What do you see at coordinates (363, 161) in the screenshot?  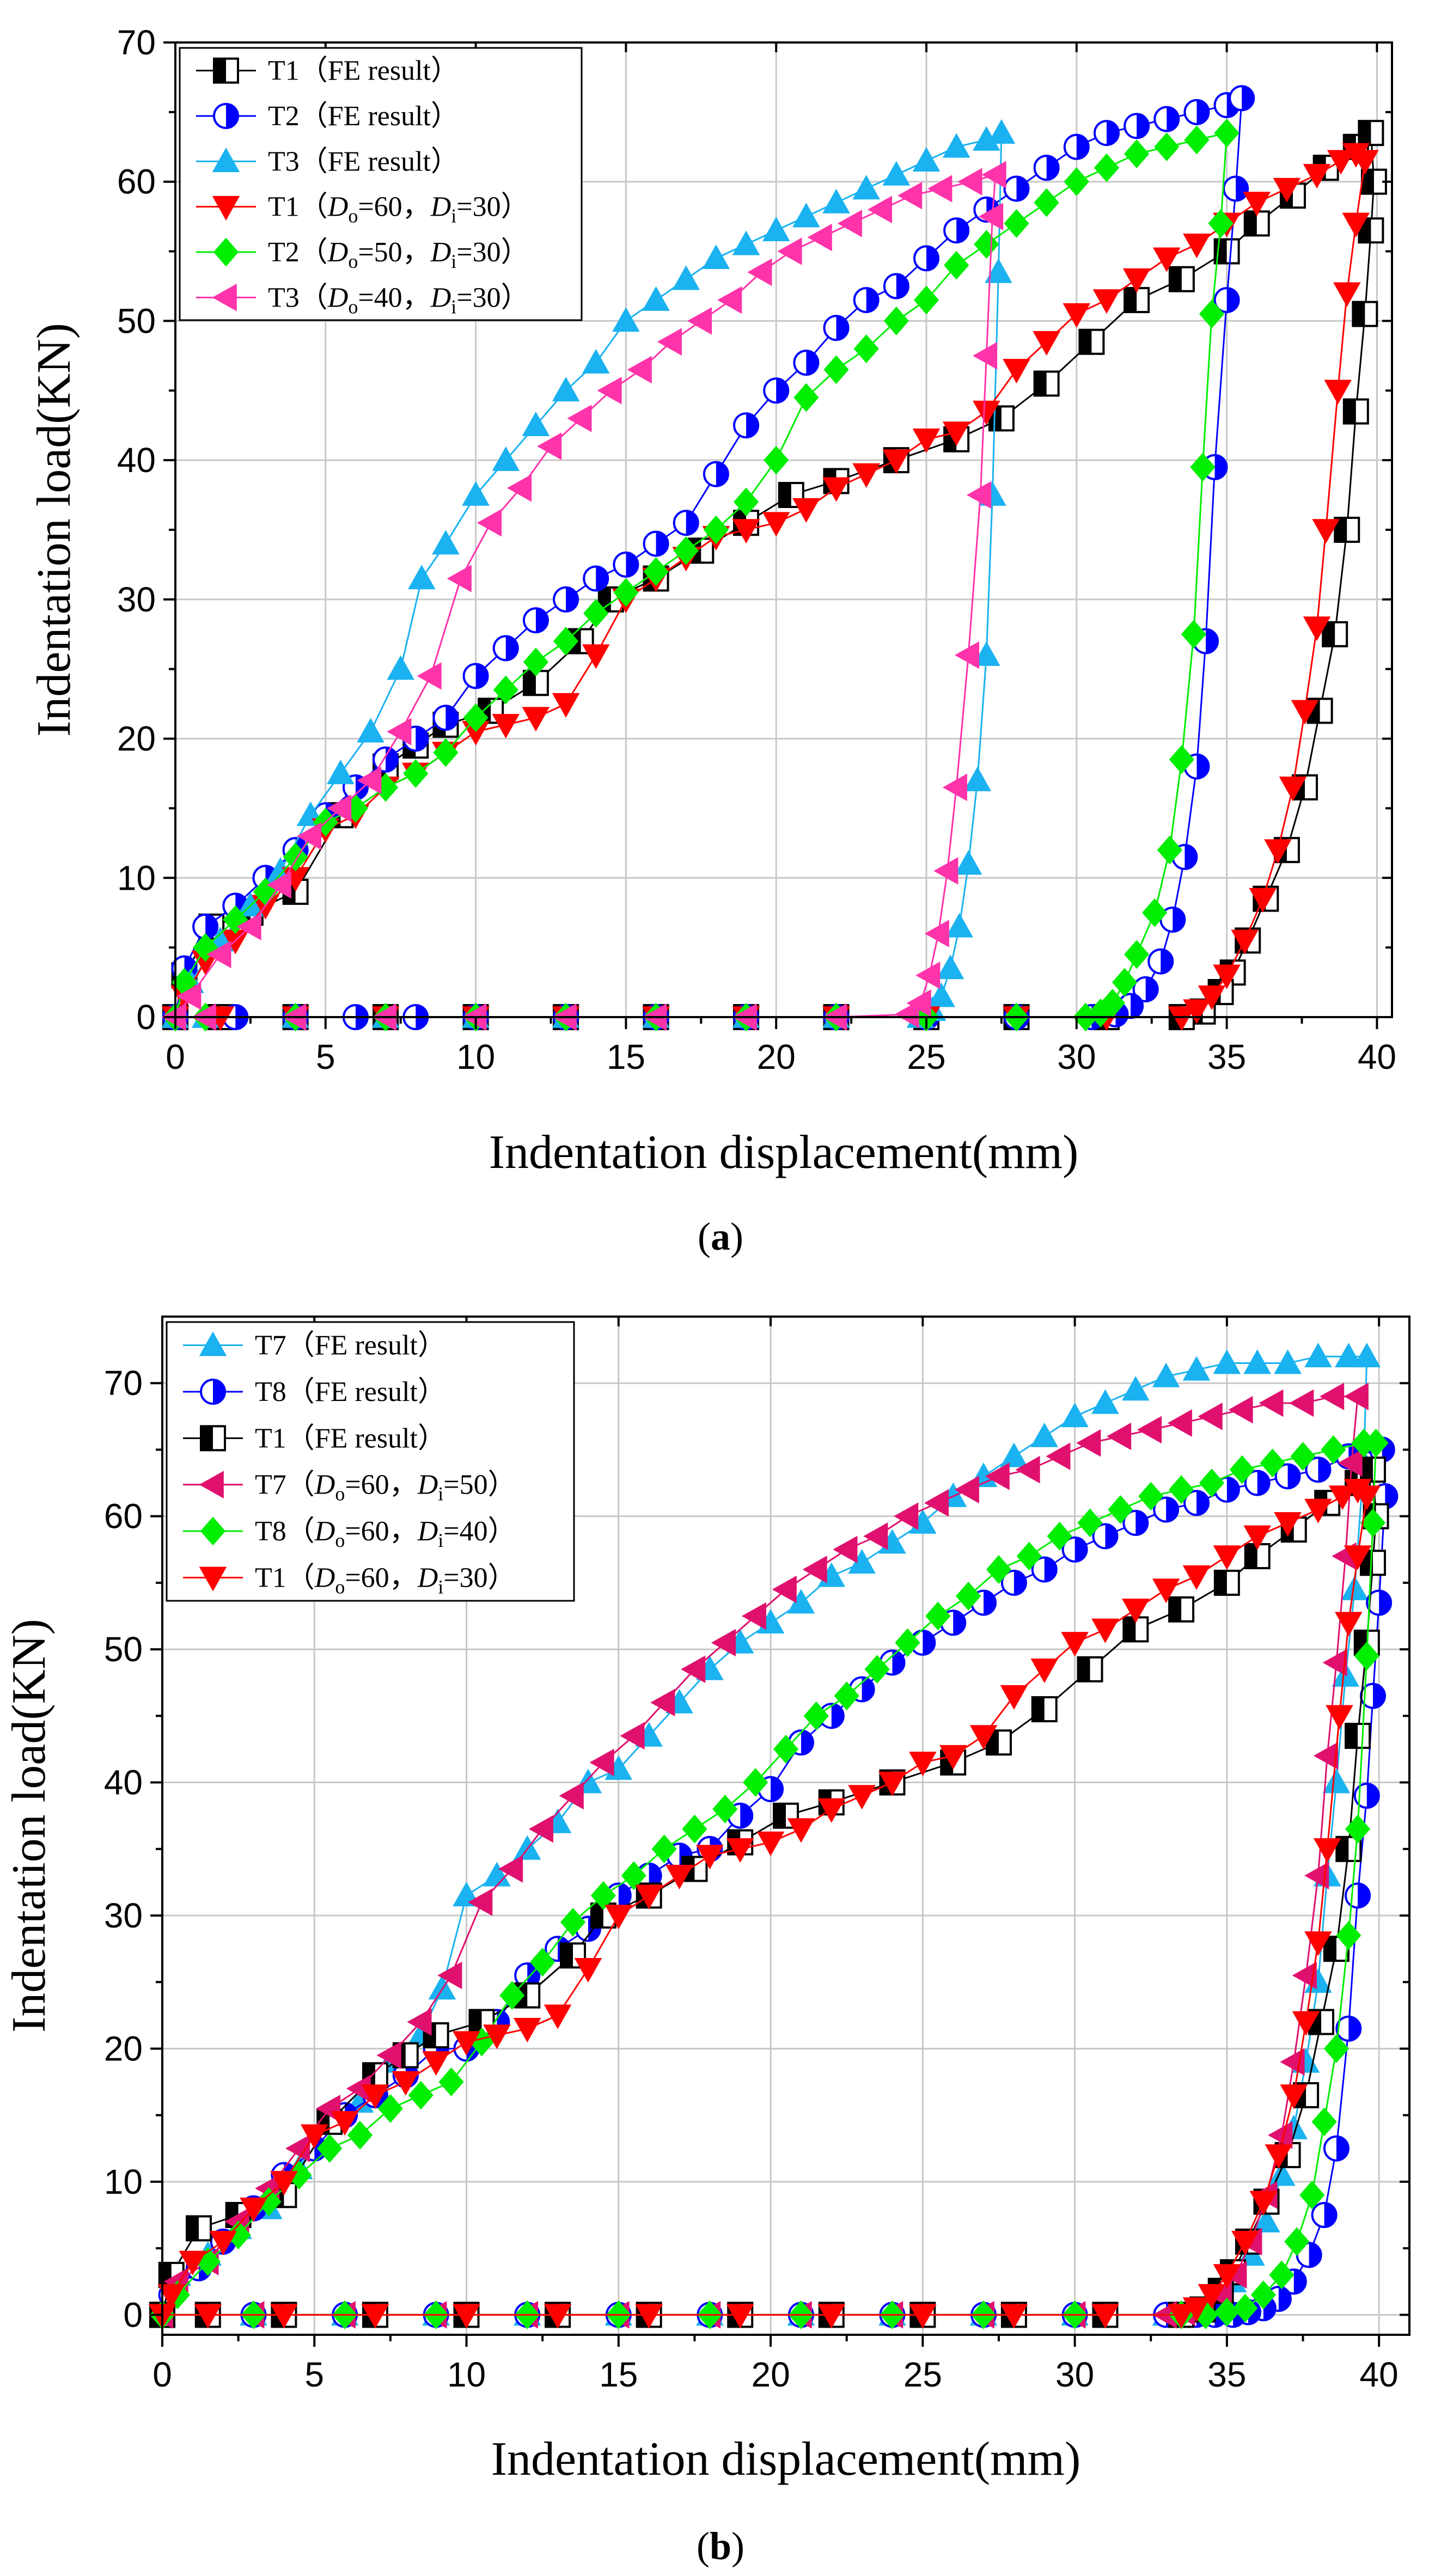 I see `legend-label: T3（FE result）` at bounding box center [363, 161].